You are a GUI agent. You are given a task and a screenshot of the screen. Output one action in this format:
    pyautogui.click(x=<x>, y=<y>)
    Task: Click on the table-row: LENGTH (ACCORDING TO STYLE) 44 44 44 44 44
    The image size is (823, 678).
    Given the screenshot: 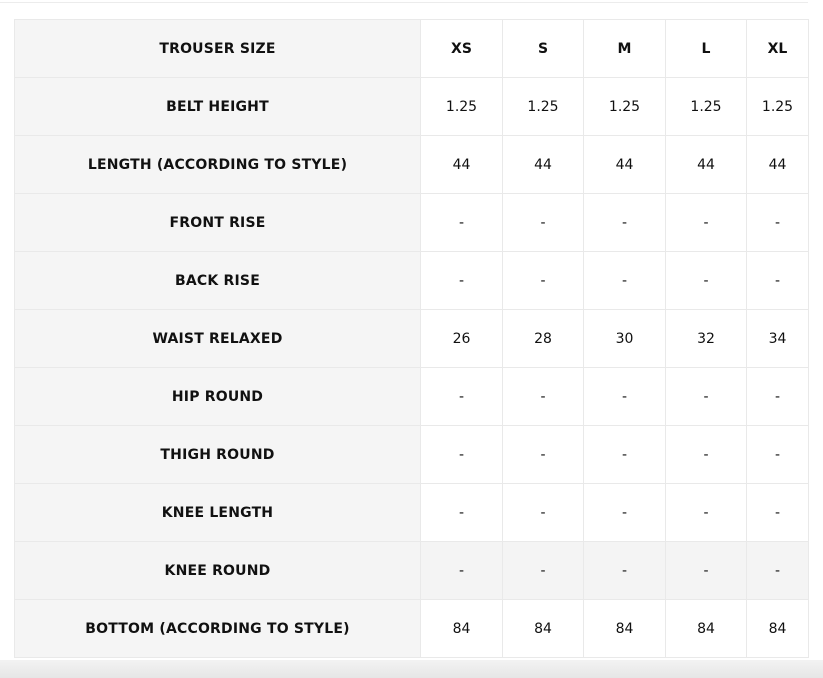 What is the action you would take?
    pyautogui.click(x=411, y=164)
    